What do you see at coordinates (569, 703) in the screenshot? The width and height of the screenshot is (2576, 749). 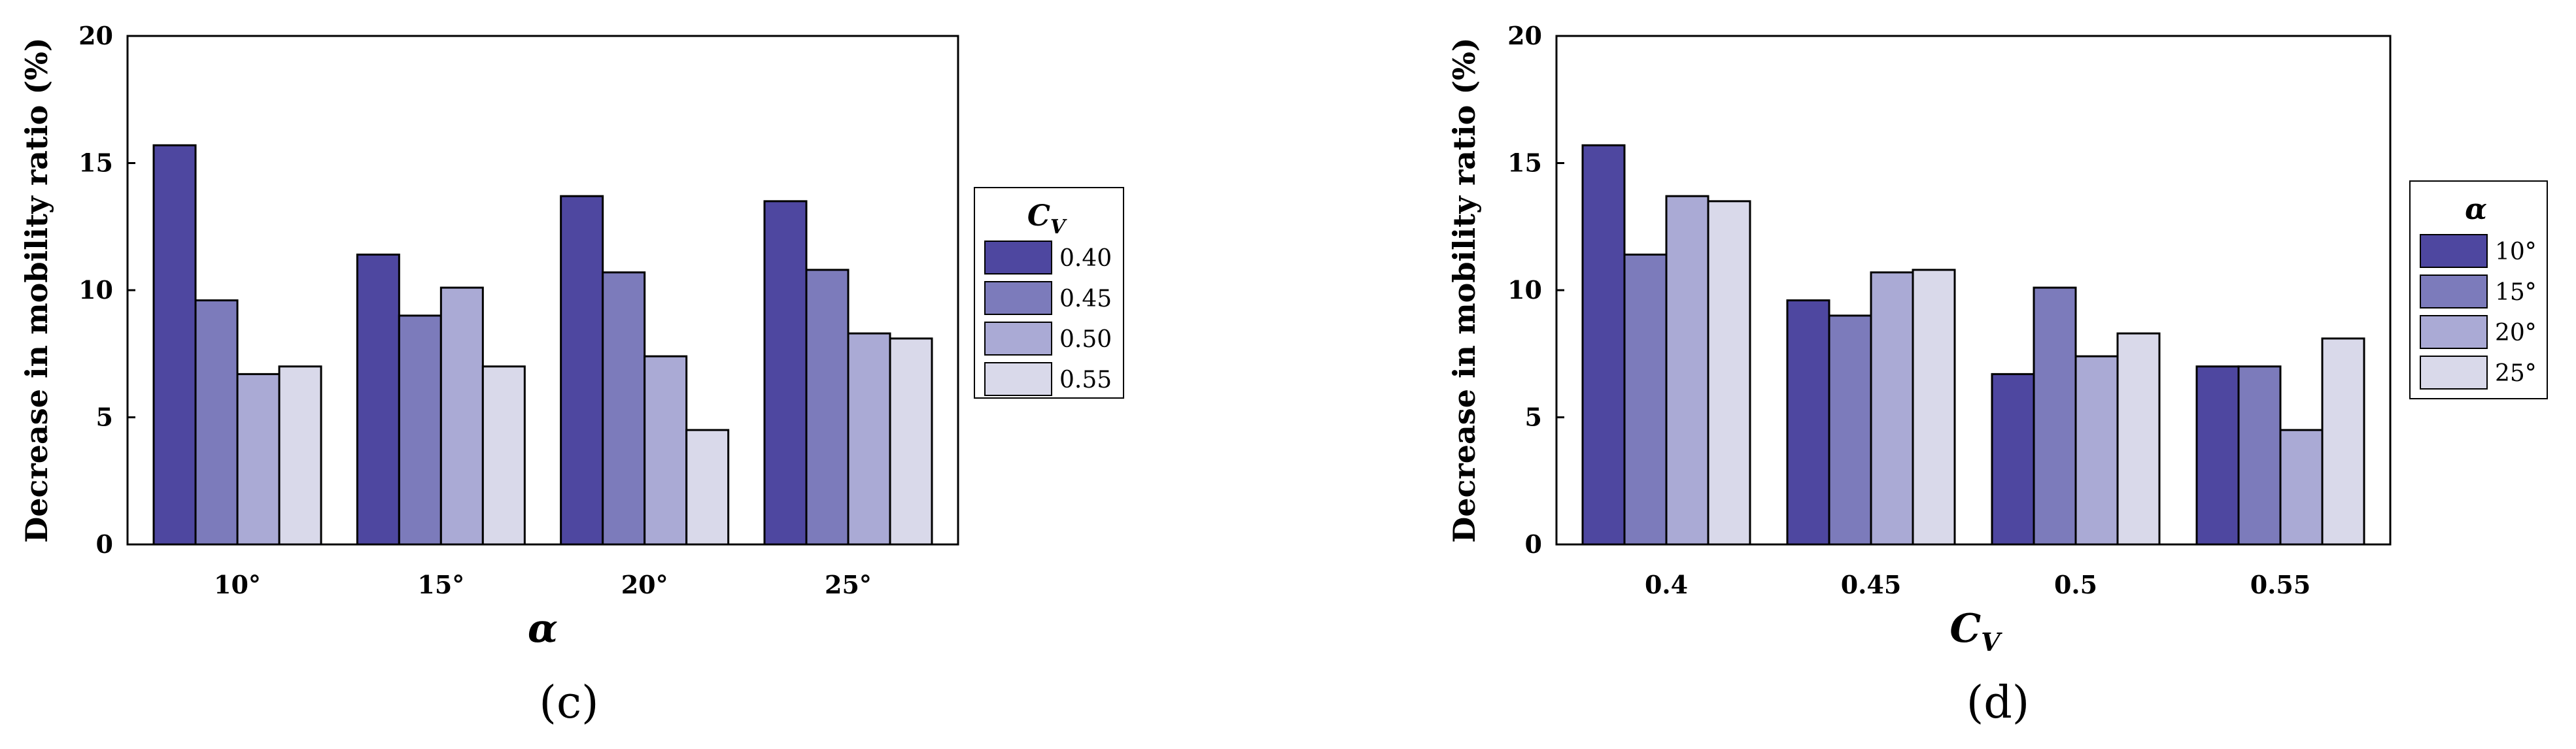 I see `figure-caption: (c)` at bounding box center [569, 703].